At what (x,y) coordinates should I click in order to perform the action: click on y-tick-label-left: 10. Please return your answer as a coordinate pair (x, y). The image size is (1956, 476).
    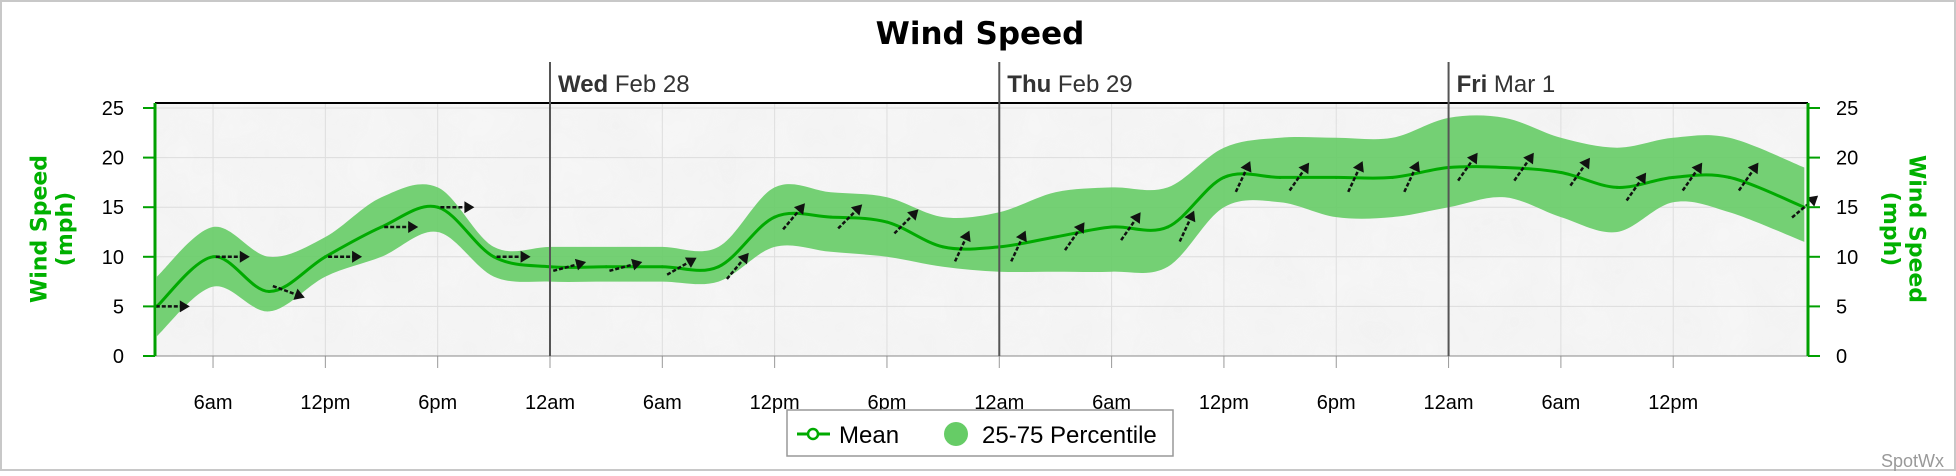
    Looking at the image, I should click on (113, 258).